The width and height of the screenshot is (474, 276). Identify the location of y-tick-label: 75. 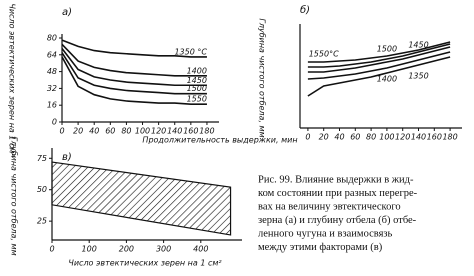
(42, 158).